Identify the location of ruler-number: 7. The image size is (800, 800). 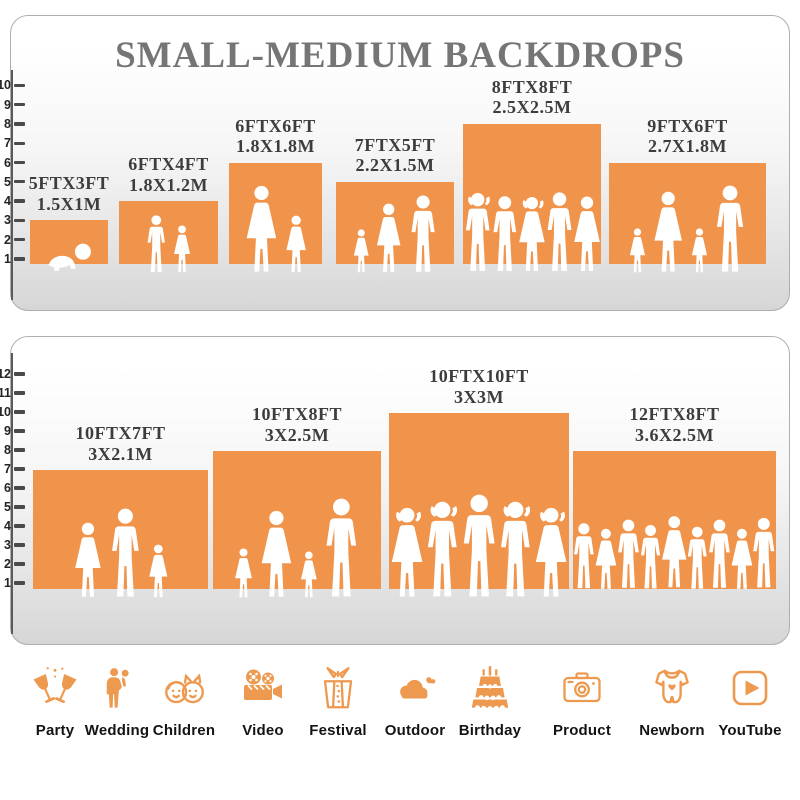
(7, 143).